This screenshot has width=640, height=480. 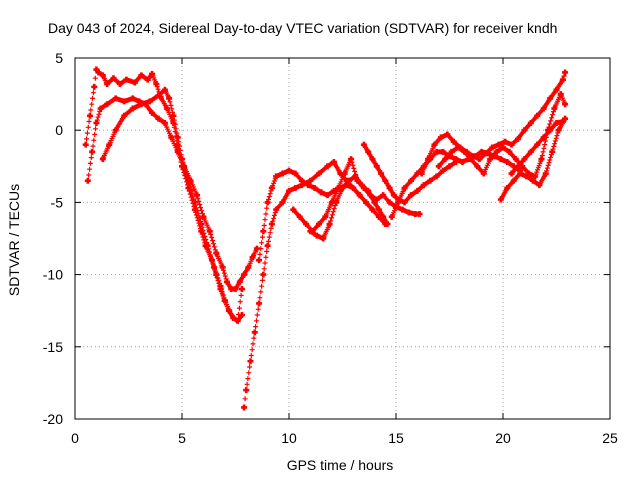 What do you see at coordinates (409, 173) in the screenshot?
I see `series-sat-h` at bounding box center [409, 173].